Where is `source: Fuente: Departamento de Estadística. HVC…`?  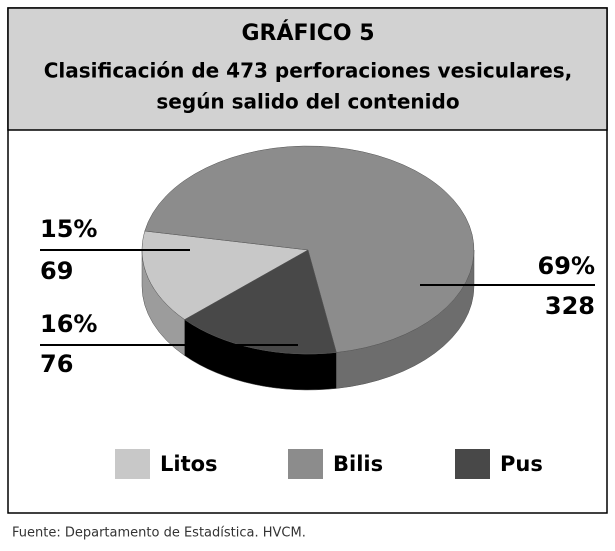
source: Fuente: Departamento de Estadística. HVC… is located at coordinates (159, 533).